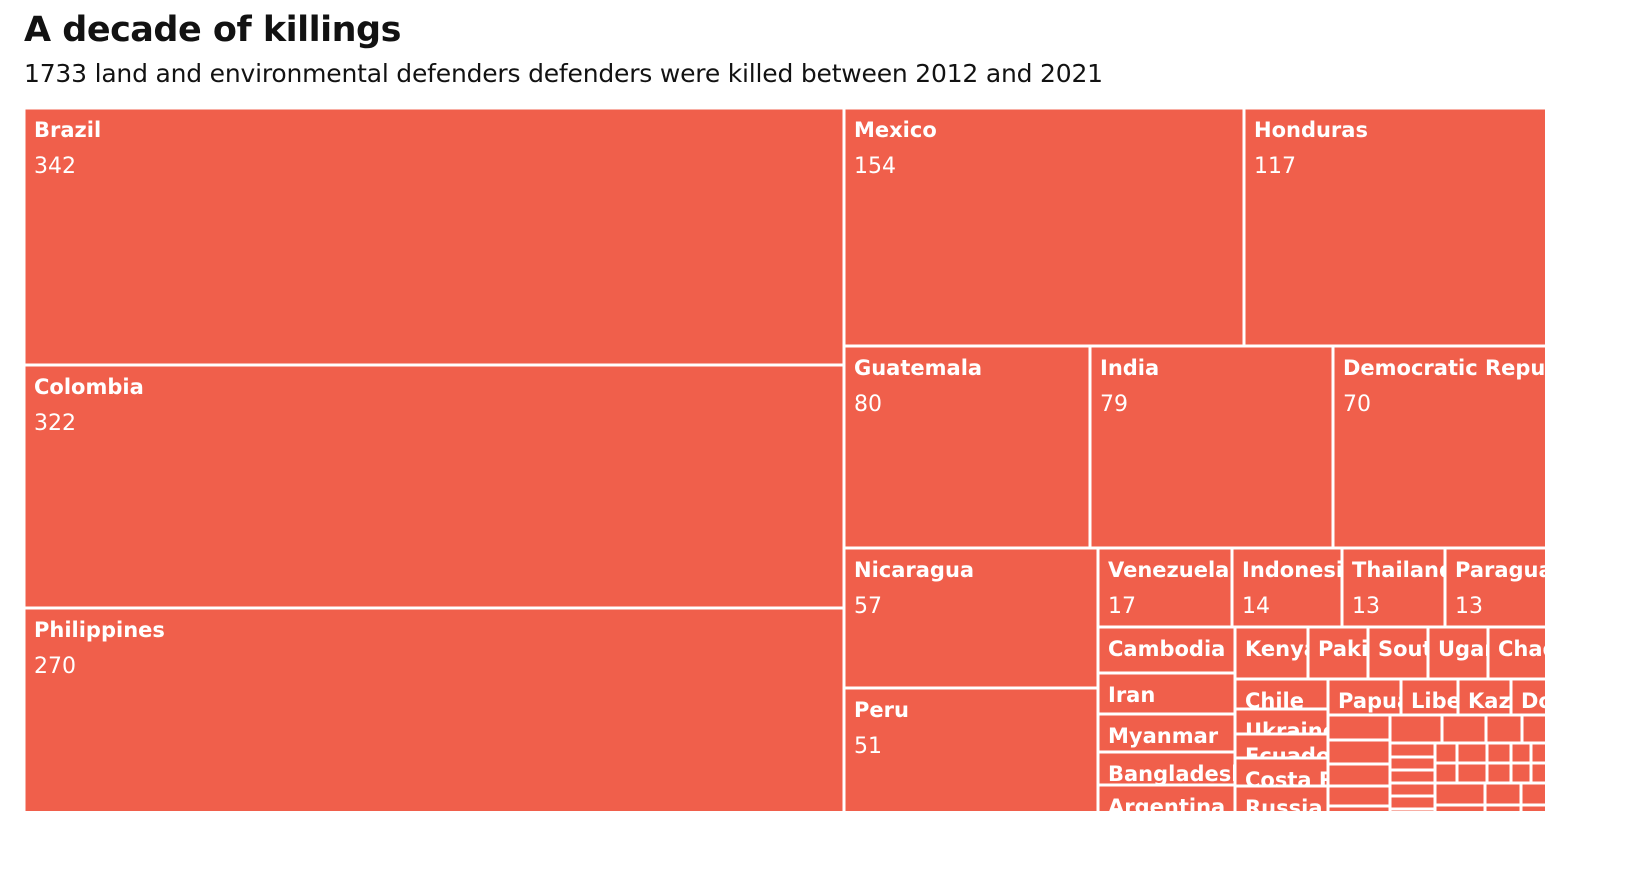 The width and height of the screenshot is (1644, 870). I want to click on cell-sout-rect, so click(1398, 653).